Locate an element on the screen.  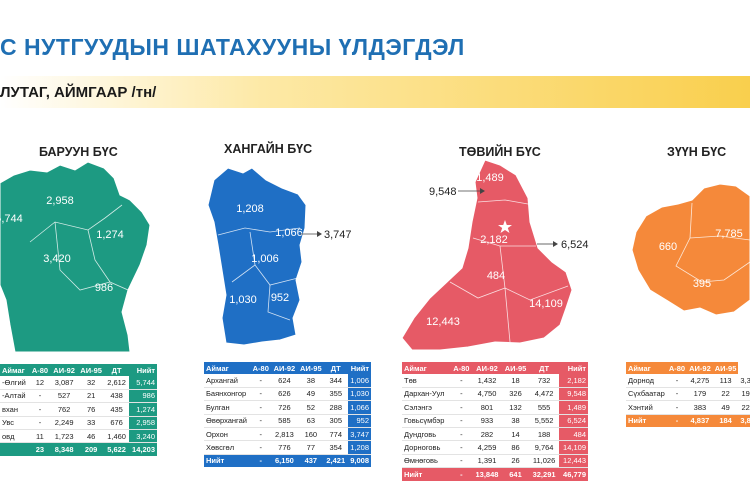
table-cell: 3,3 is located at coordinates (744, 381).